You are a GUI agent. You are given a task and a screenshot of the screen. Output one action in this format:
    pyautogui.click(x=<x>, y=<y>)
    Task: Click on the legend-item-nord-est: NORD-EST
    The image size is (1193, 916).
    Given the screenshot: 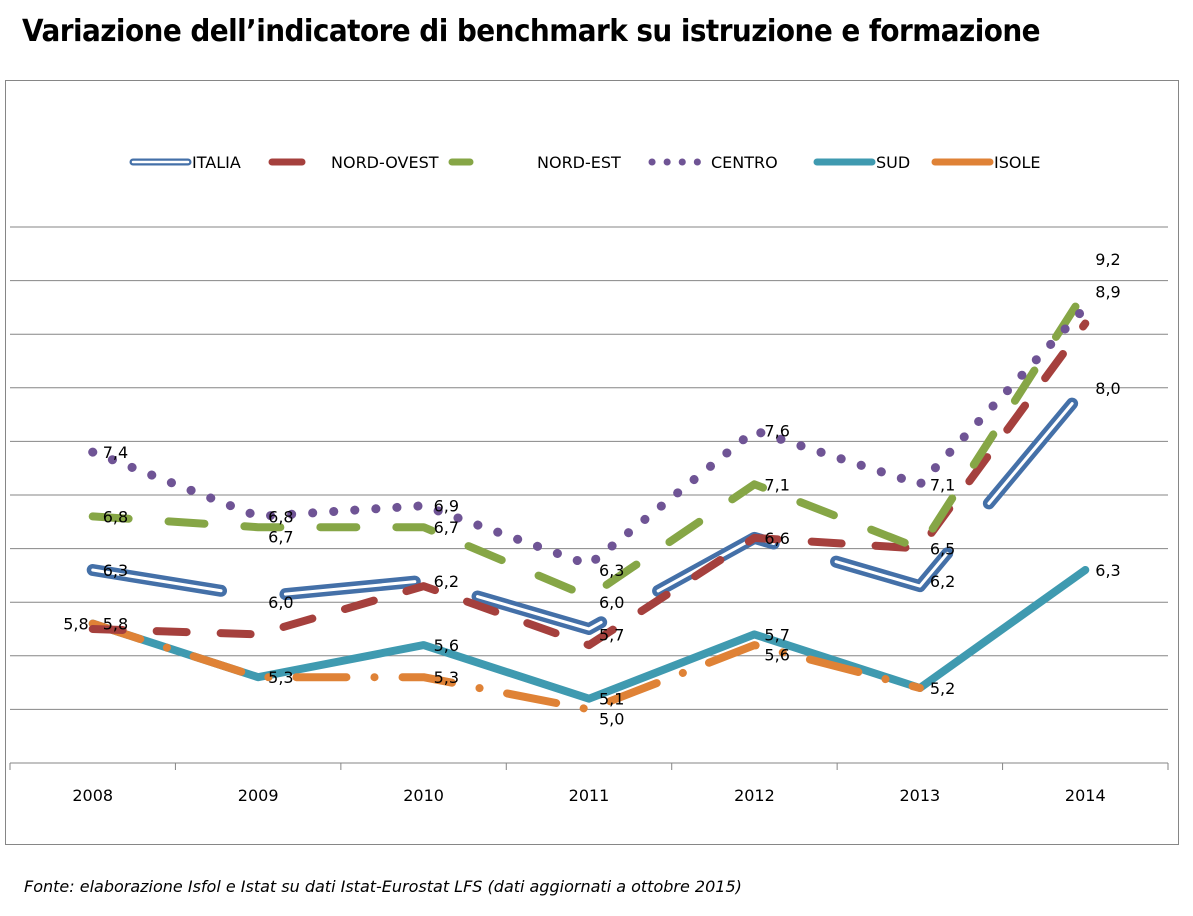 What is the action you would take?
    pyautogui.click(x=534, y=162)
    